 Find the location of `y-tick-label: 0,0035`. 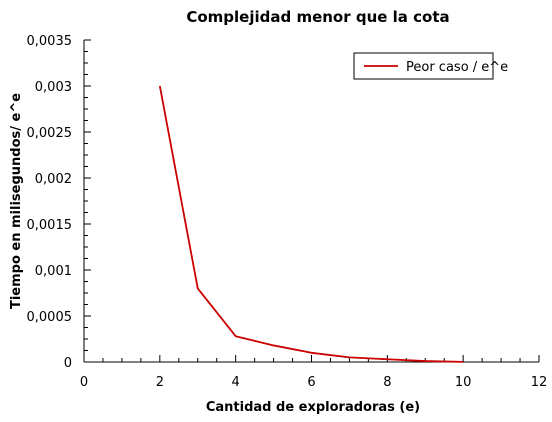

y-tick-label: 0,0035 is located at coordinates (50, 41).